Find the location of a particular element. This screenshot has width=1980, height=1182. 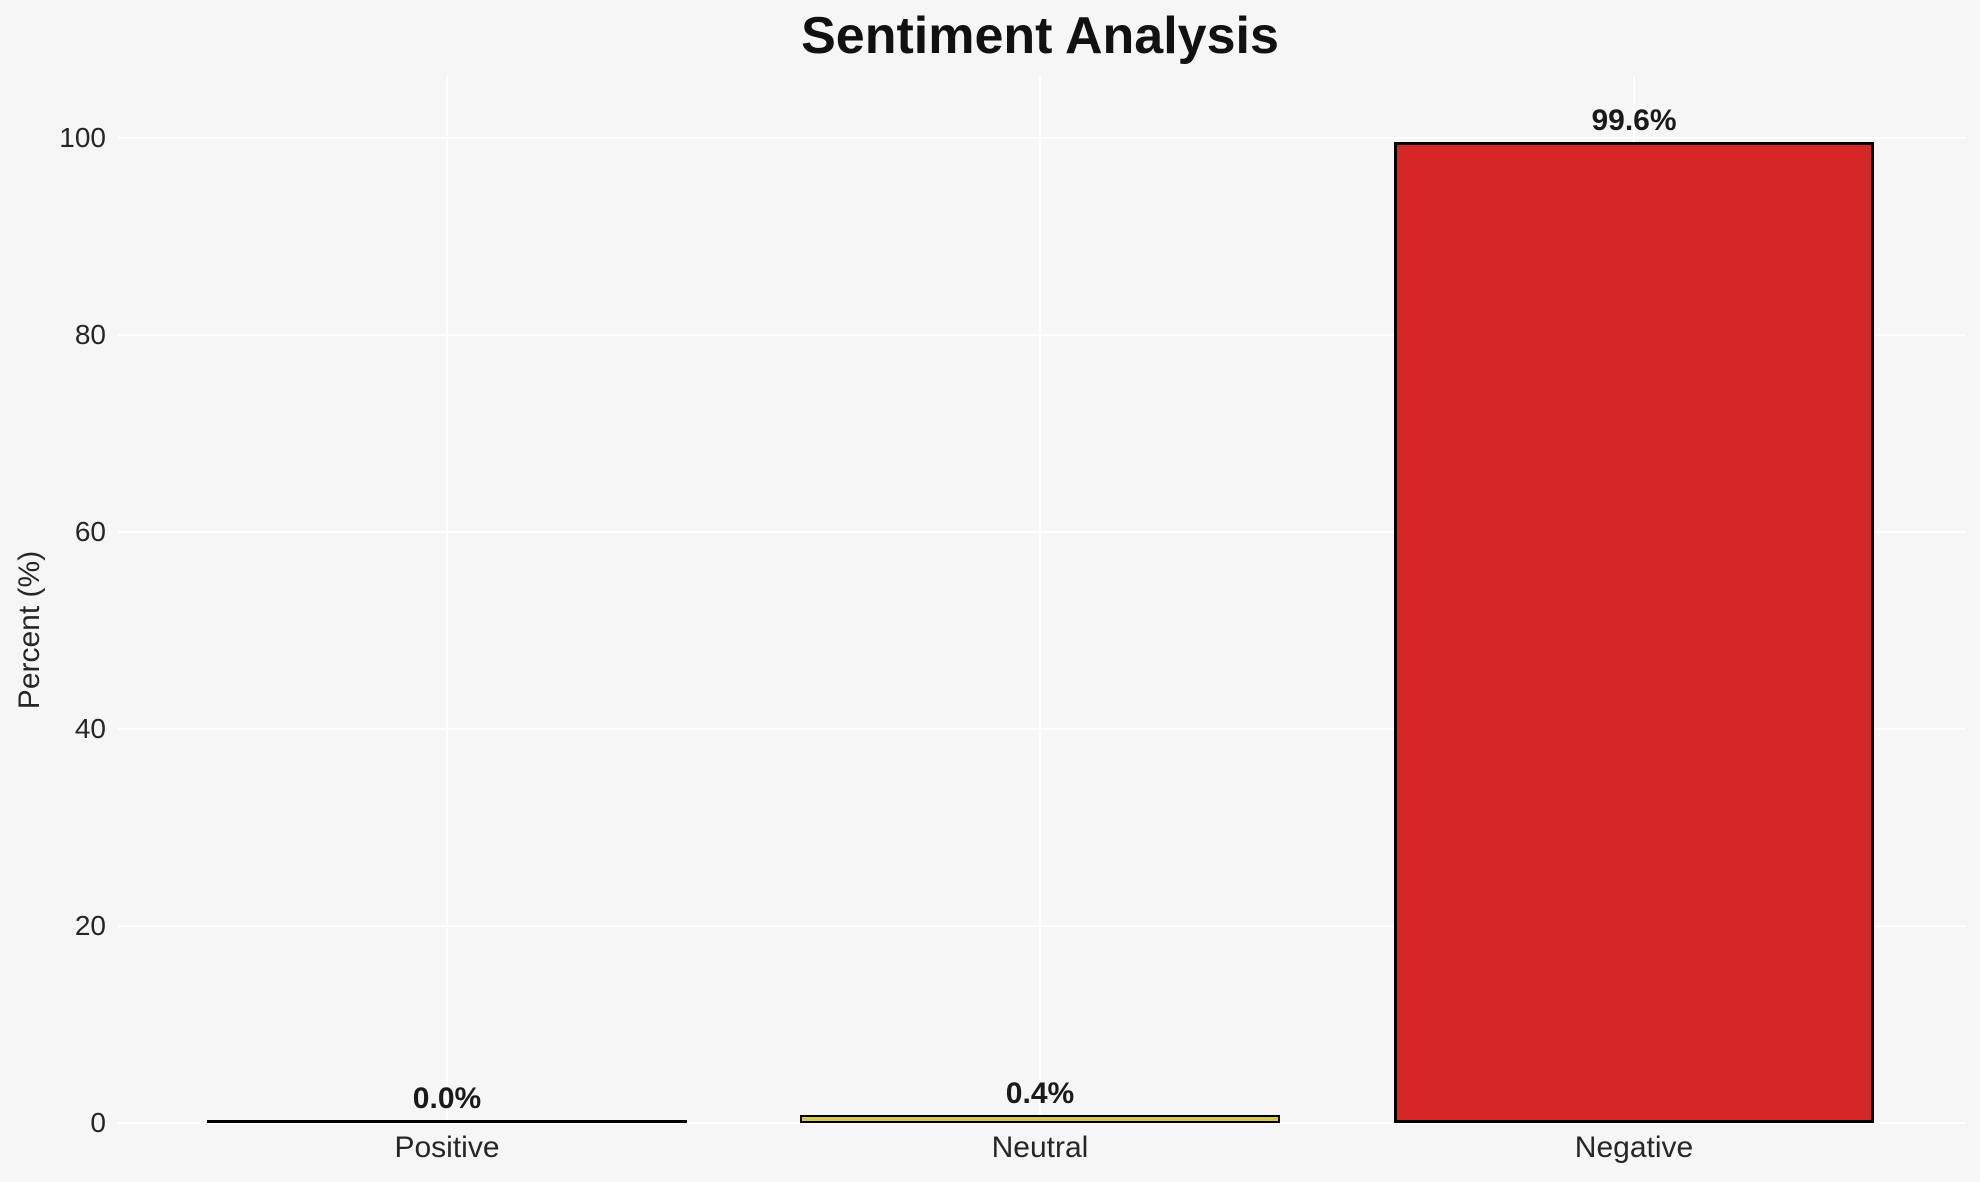

y-tick-label: 80 is located at coordinates (90, 334).